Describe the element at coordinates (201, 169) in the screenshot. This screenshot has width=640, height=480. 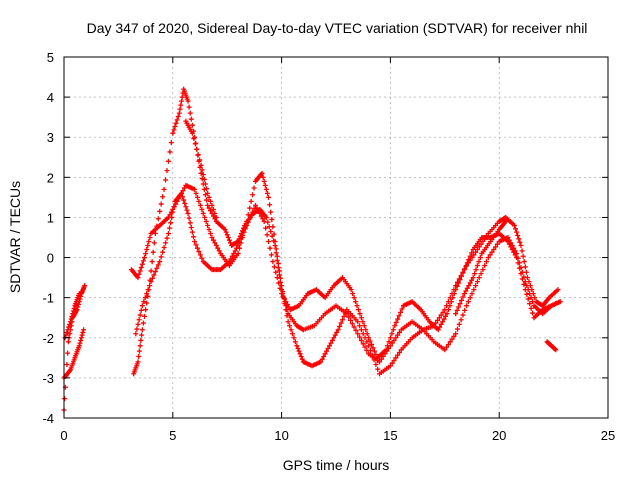
I see `series-track-g` at that location.